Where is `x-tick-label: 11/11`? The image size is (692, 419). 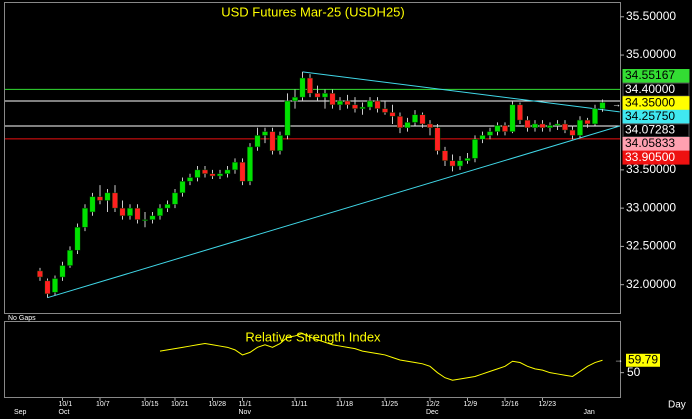
x-tick-label: 11/11 is located at coordinates (299, 404).